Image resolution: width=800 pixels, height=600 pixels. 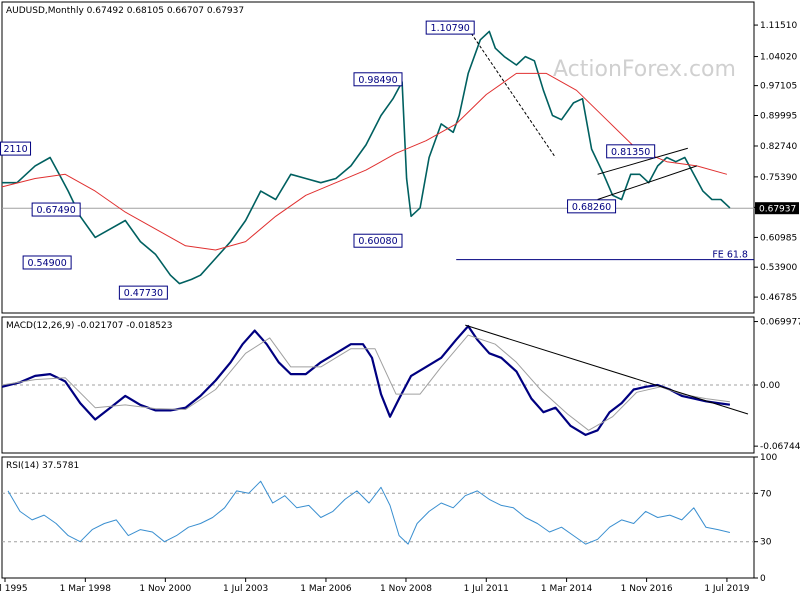 What do you see at coordinates (486, 589) in the screenshot?
I see `x-tick-label: 1 Jul 2011` at bounding box center [486, 589].